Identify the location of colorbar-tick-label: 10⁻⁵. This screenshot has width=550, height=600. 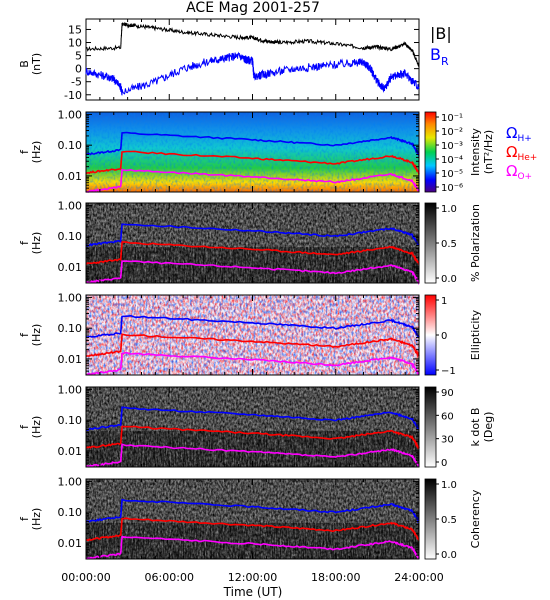
(452, 174).